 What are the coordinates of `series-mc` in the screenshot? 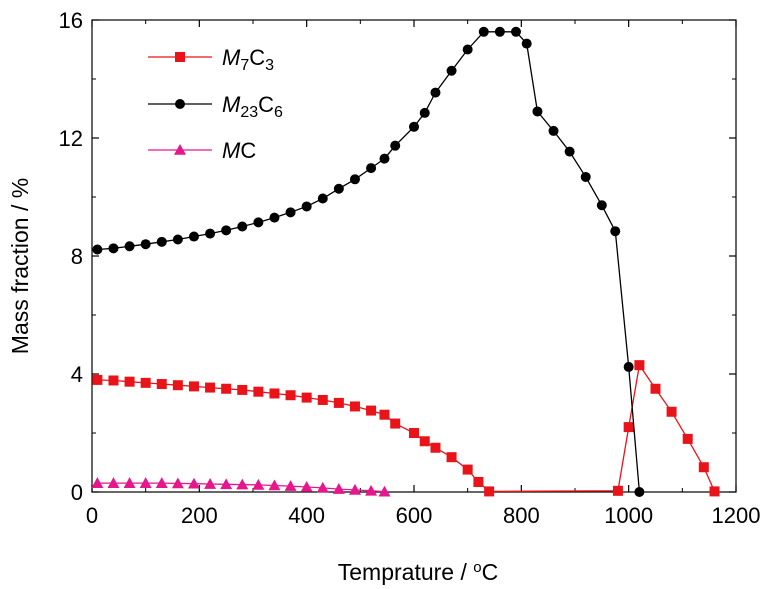 It's located at (241, 487).